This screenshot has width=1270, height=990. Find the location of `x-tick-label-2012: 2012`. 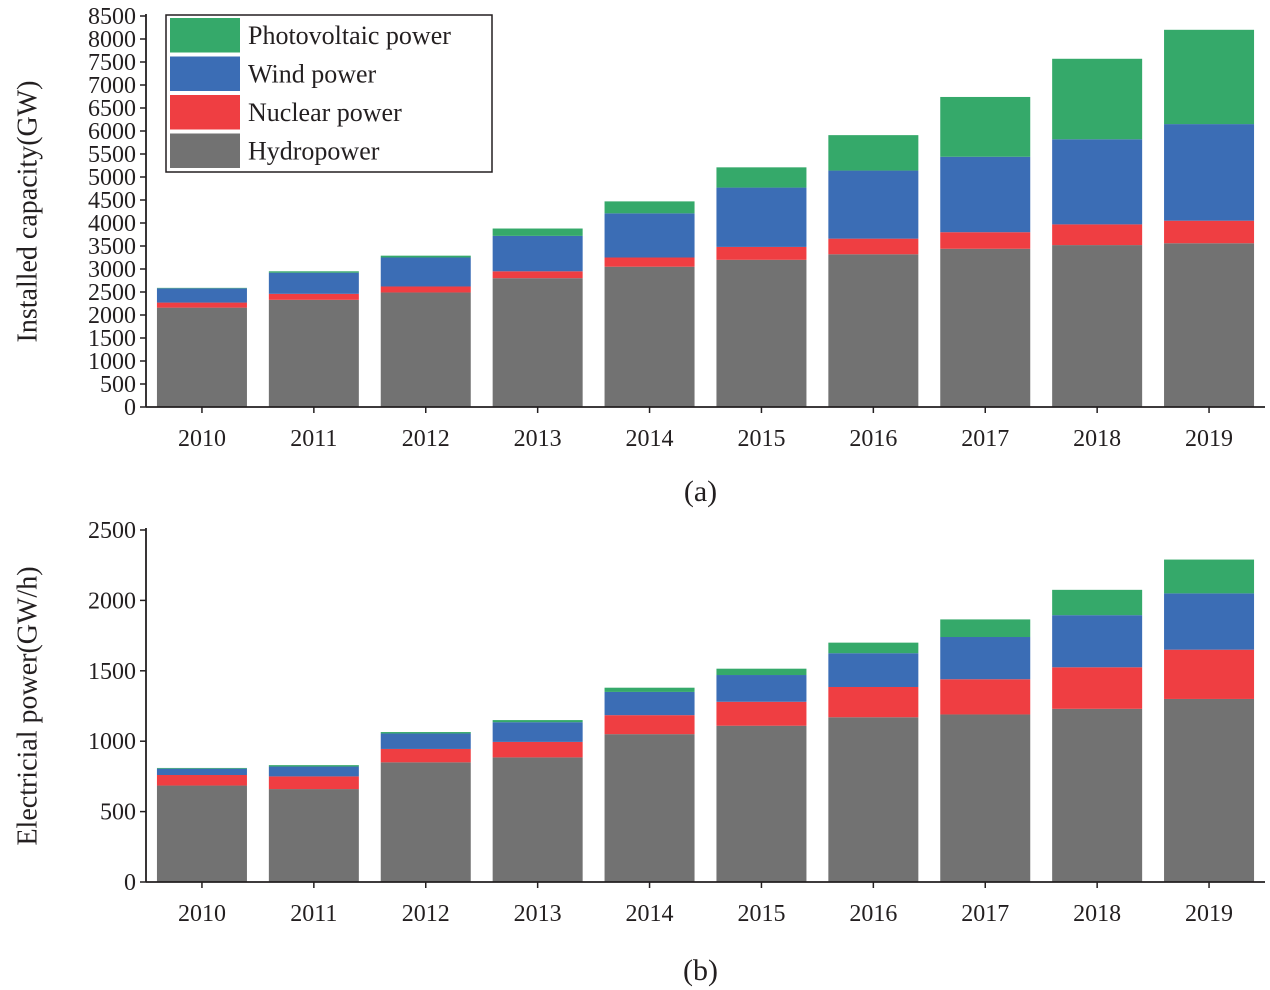

x-tick-label-2012: 2012 is located at coordinates (426, 914).